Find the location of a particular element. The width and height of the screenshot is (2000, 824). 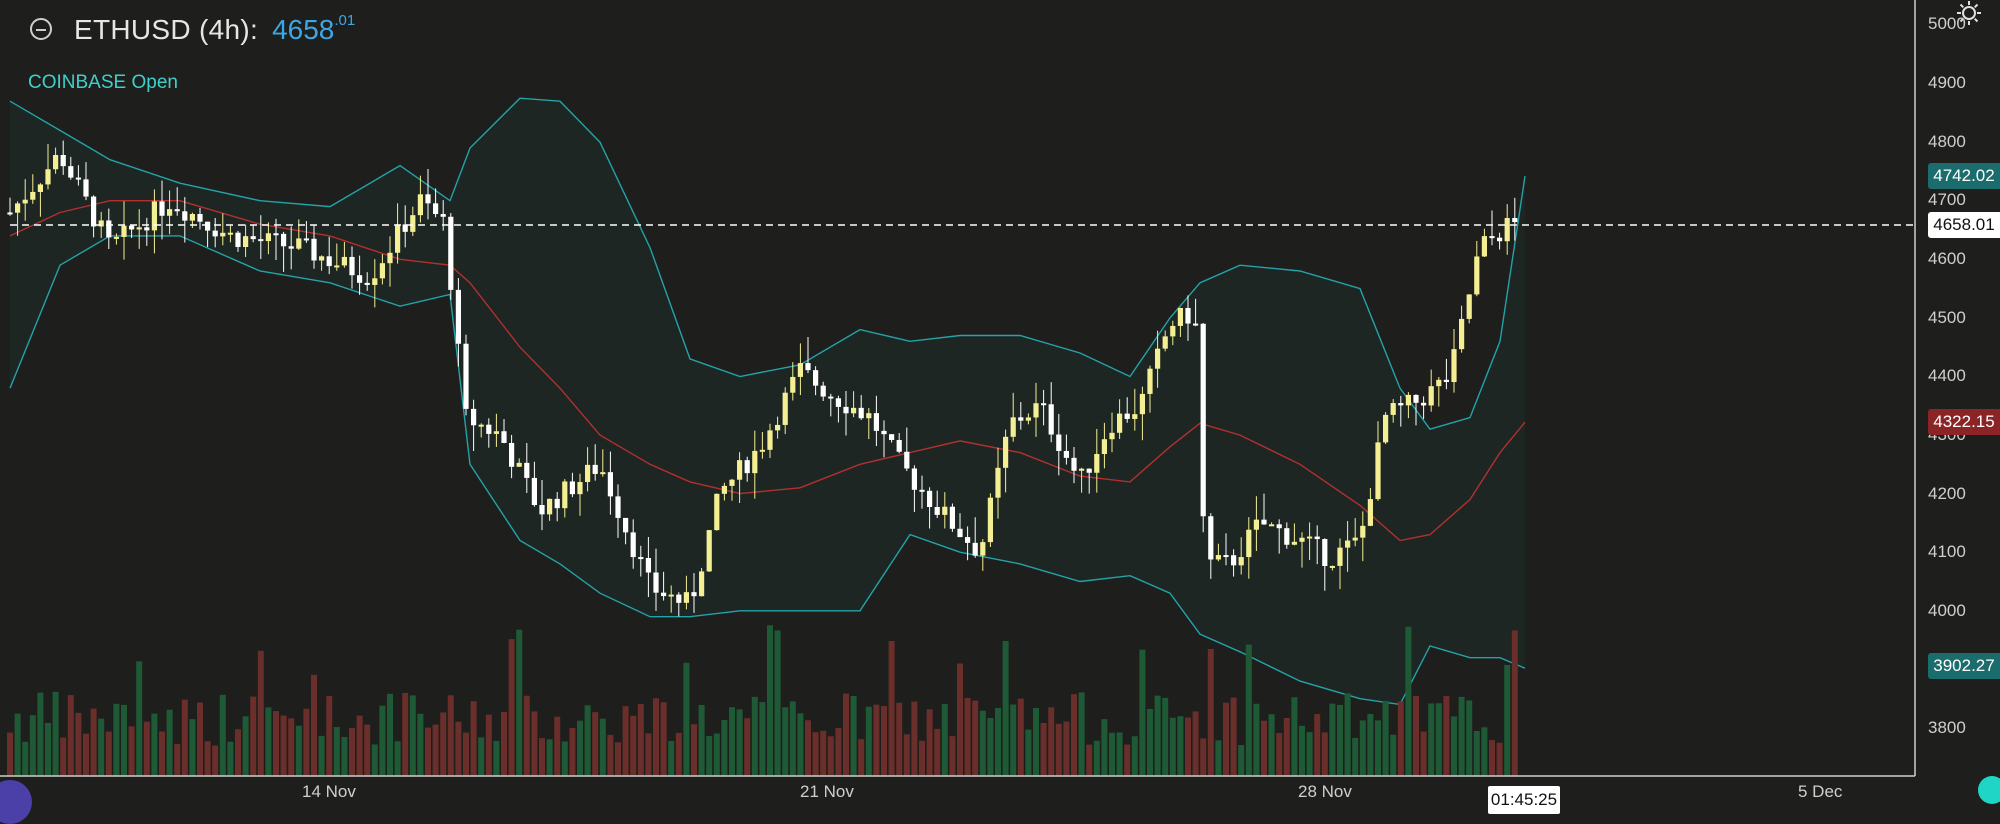

price-tick: 3800 is located at coordinates (1947, 727).